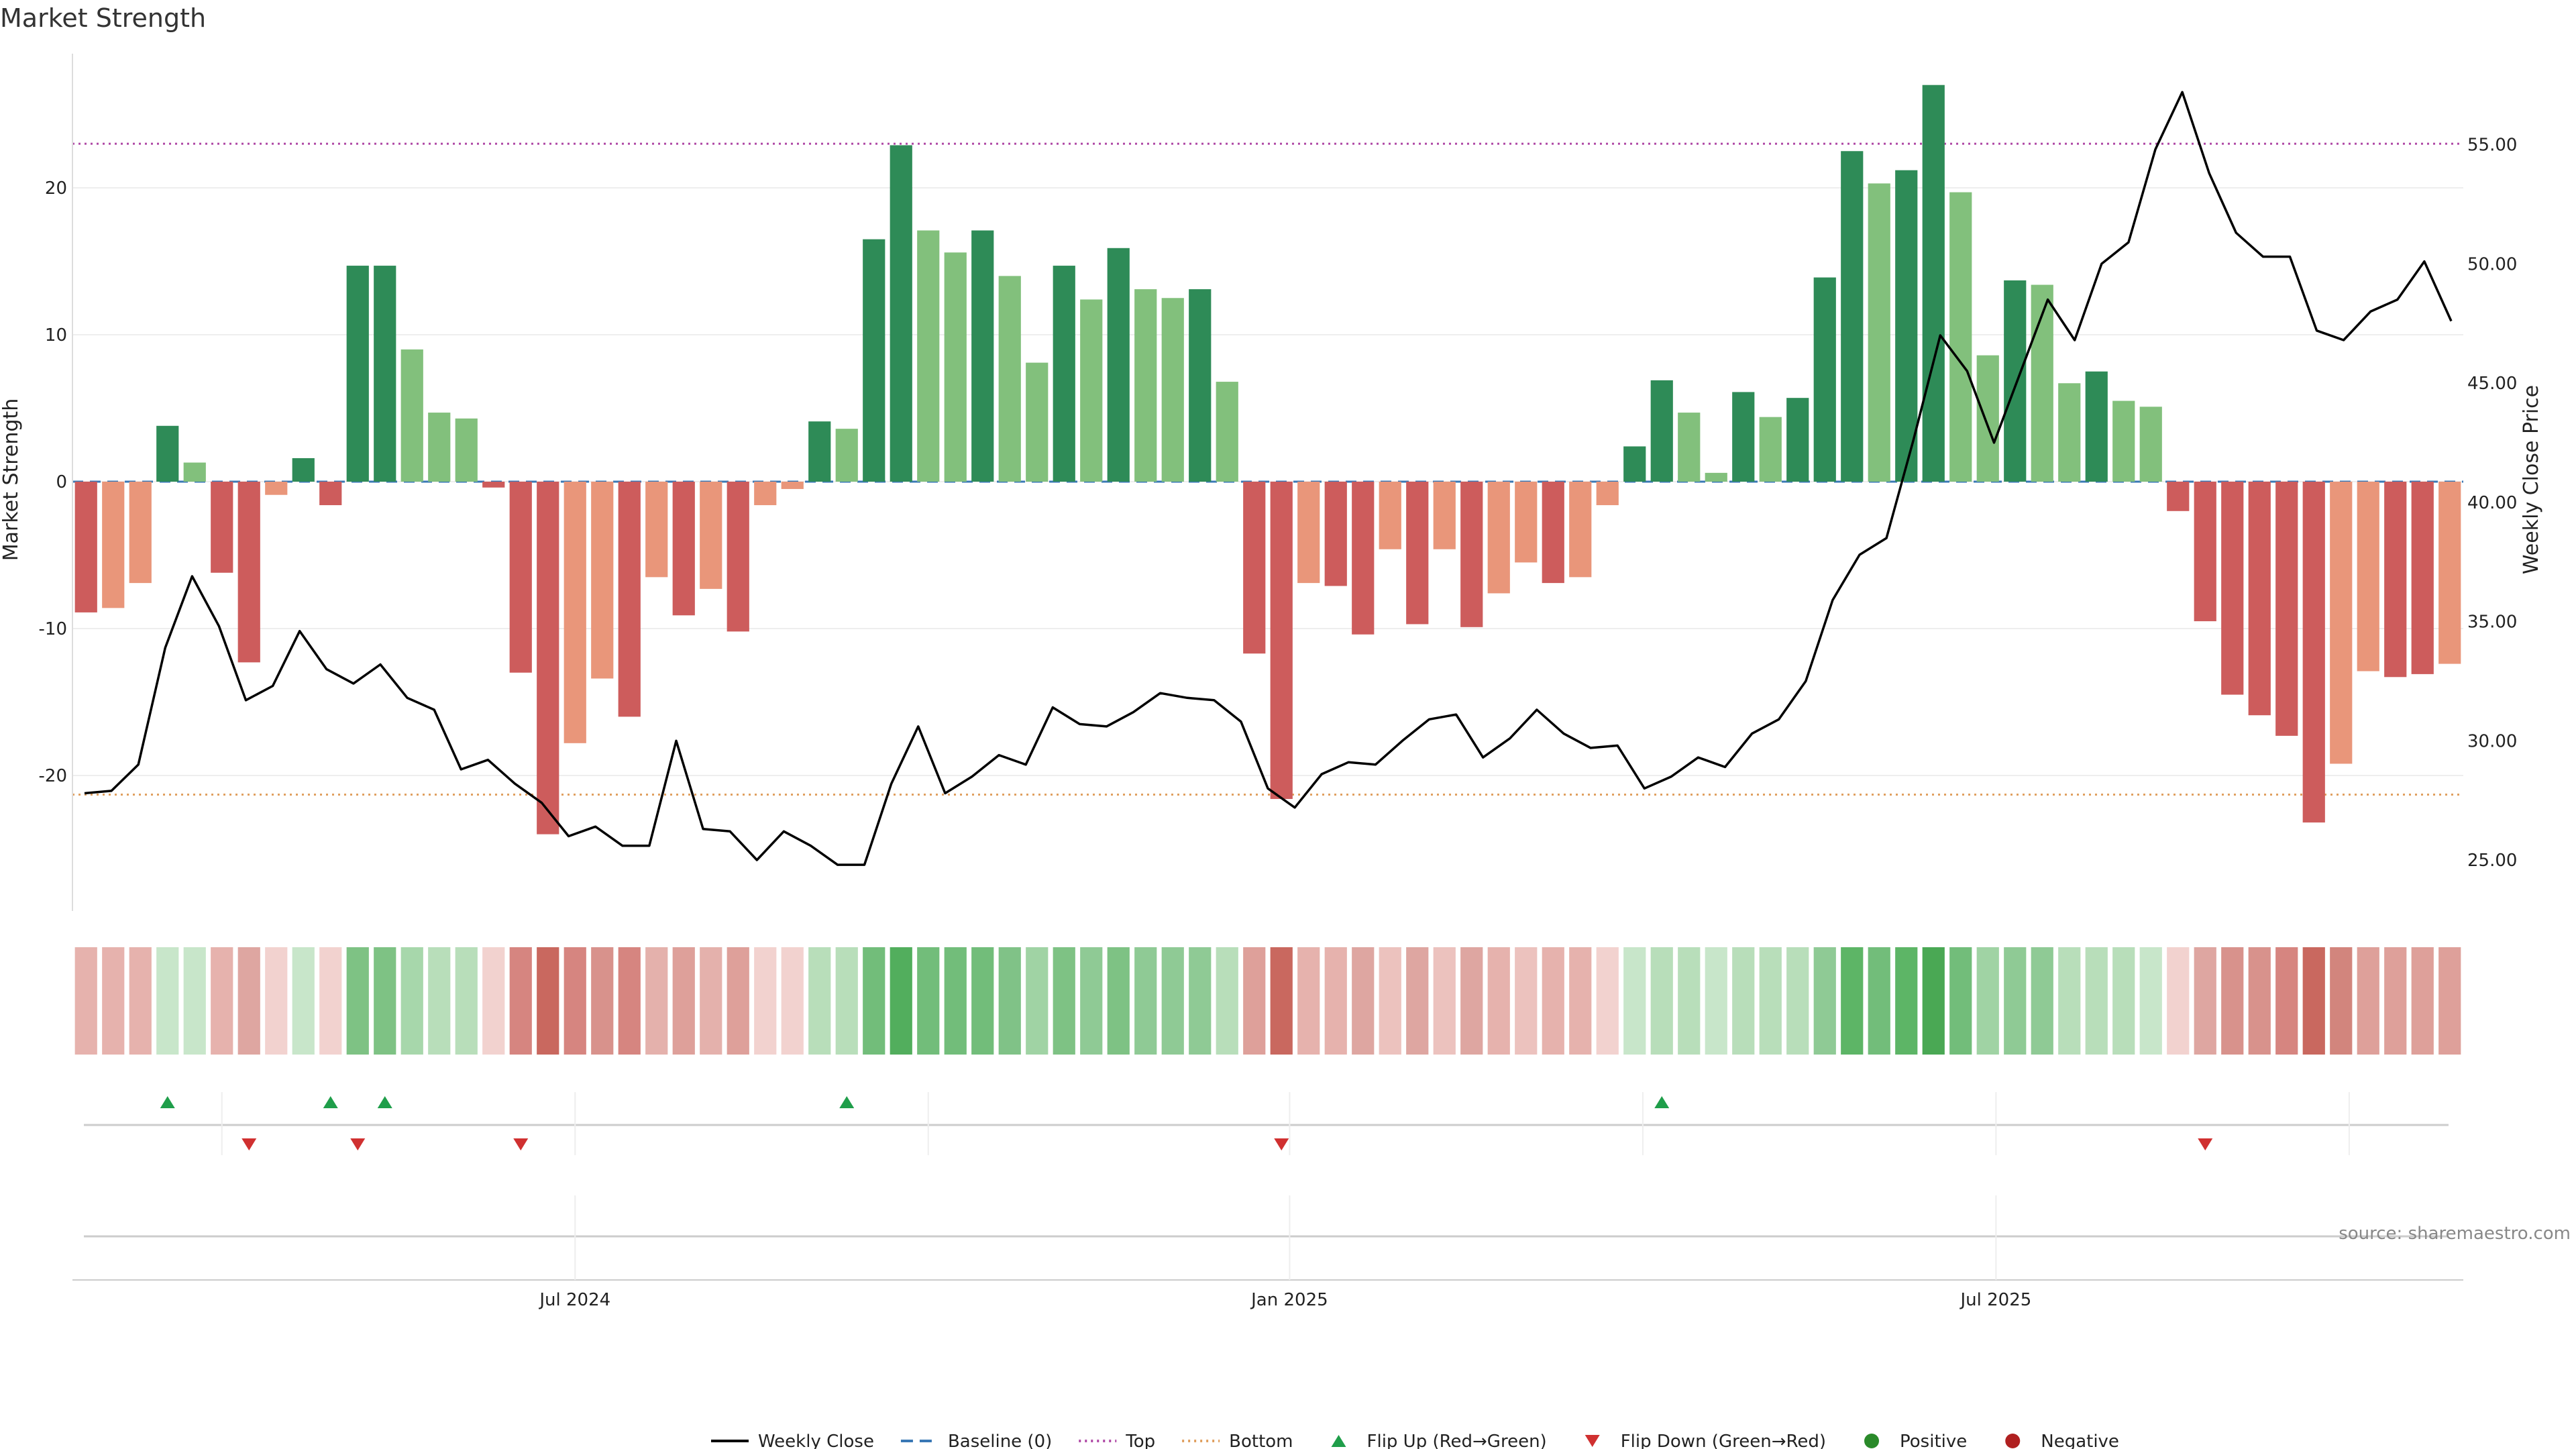 This screenshot has height=1449, width=2576. I want to click on y-tick-label-left: 20, so click(56, 188).